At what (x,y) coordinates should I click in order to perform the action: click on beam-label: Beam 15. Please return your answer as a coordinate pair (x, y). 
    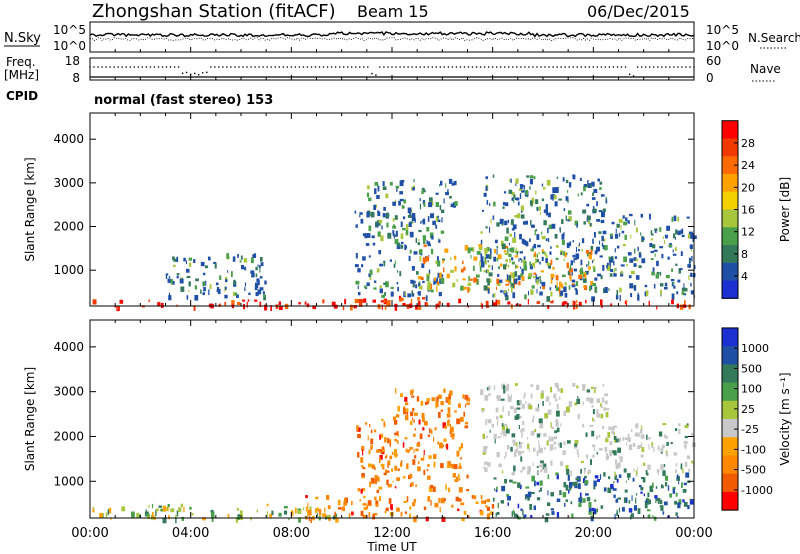
    Looking at the image, I should click on (393, 11).